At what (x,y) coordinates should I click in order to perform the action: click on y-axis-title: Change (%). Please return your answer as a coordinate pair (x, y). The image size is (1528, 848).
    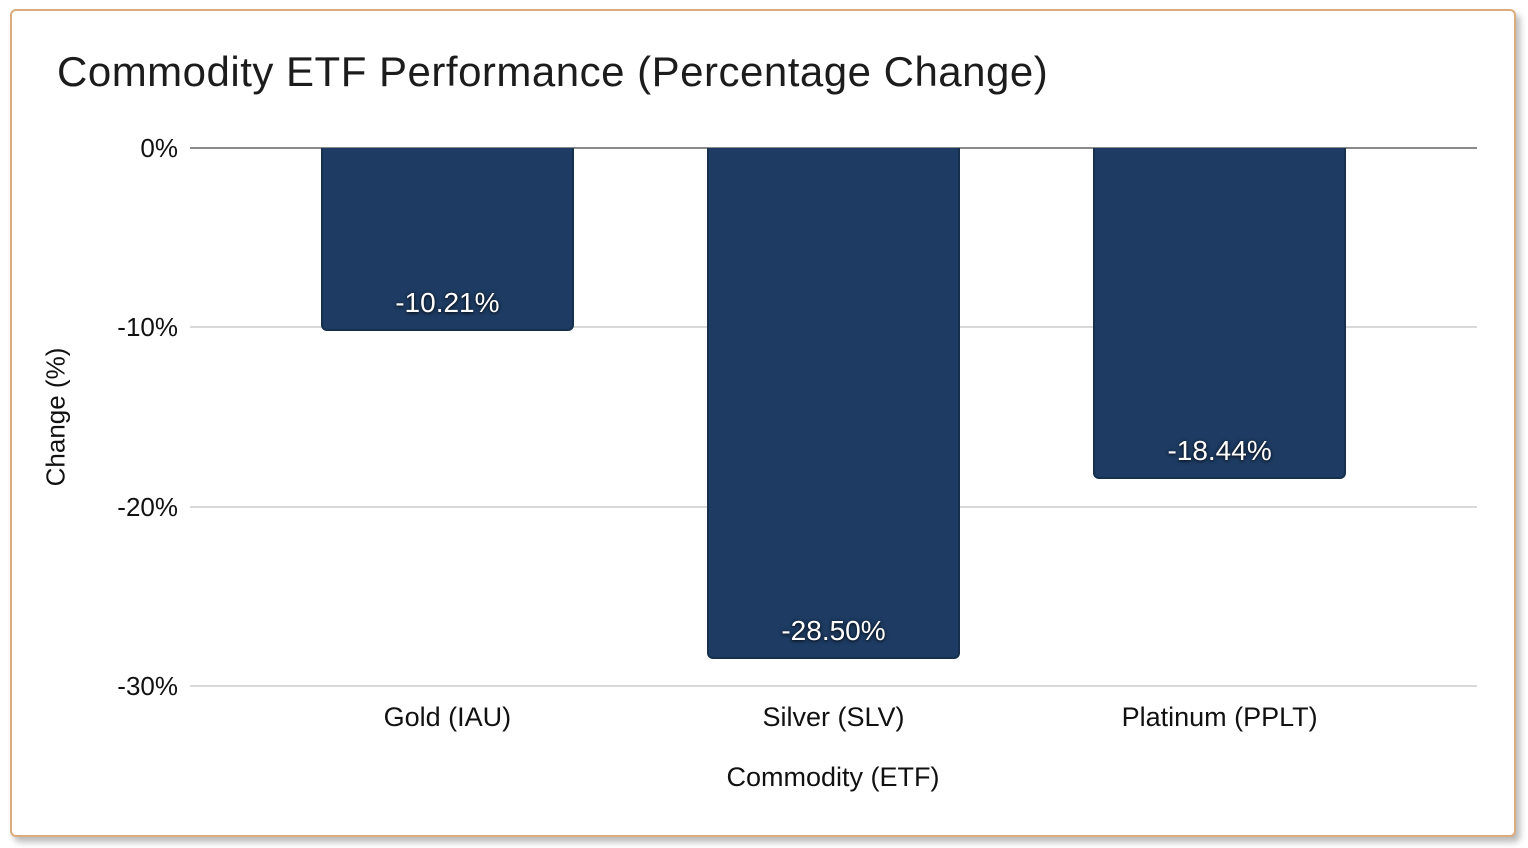
    Looking at the image, I should click on (55, 417).